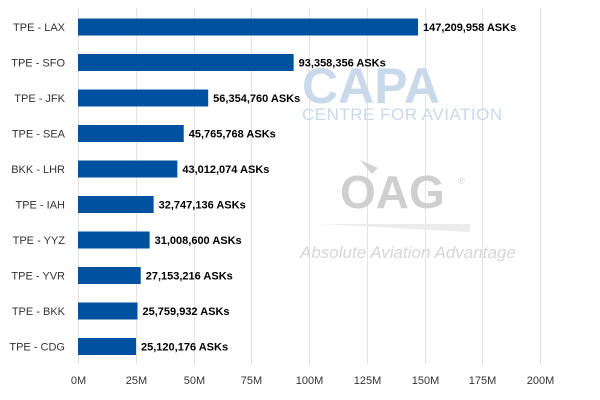 This screenshot has width=600, height=400. Describe the element at coordinates (78, 381) in the screenshot. I see `x-tick-label: 0M` at that location.